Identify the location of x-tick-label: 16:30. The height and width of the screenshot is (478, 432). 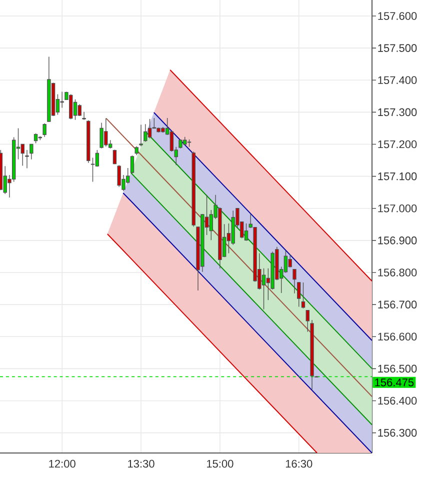
(299, 464).